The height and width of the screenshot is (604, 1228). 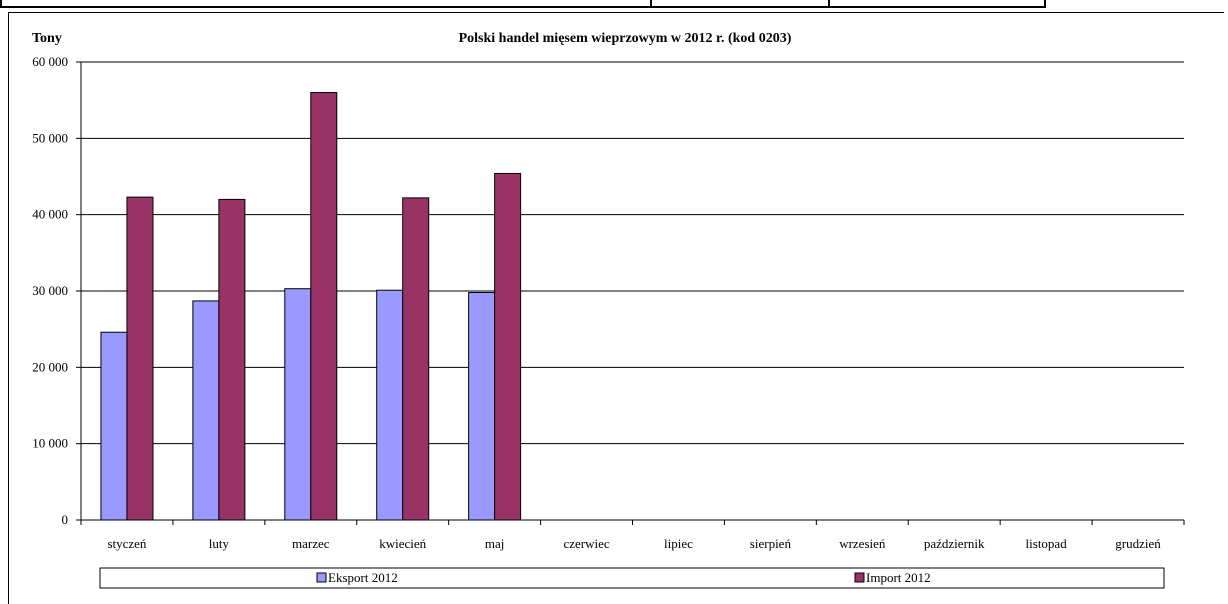 What do you see at coordinates (363, 577) in the screenshot?
I see `legend-label: Eksport 2012` at bounding box center [363, 577].